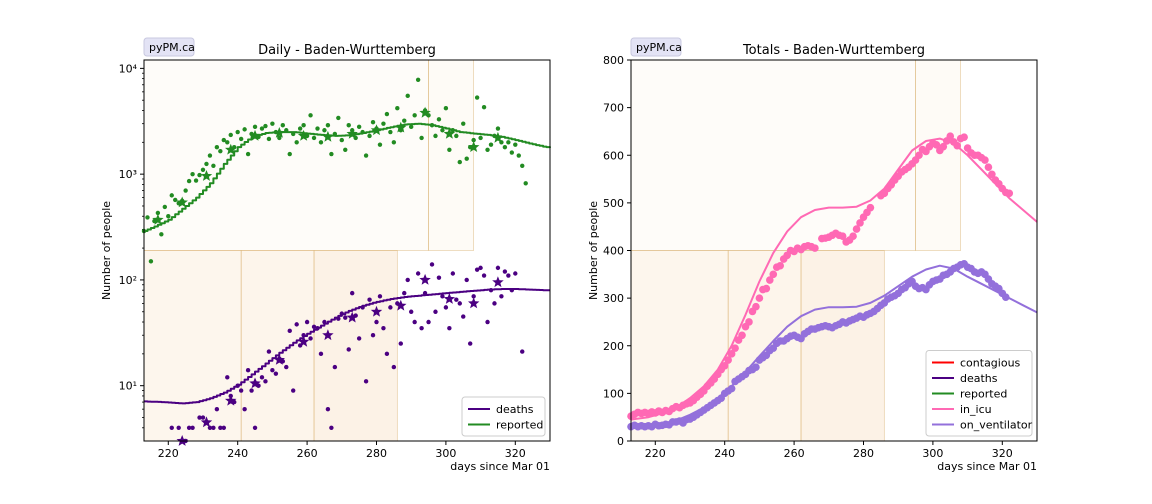 This screenshot has height=504, width=1152. I want to click on totals-x-tick-label: 260, so click(794, 453).